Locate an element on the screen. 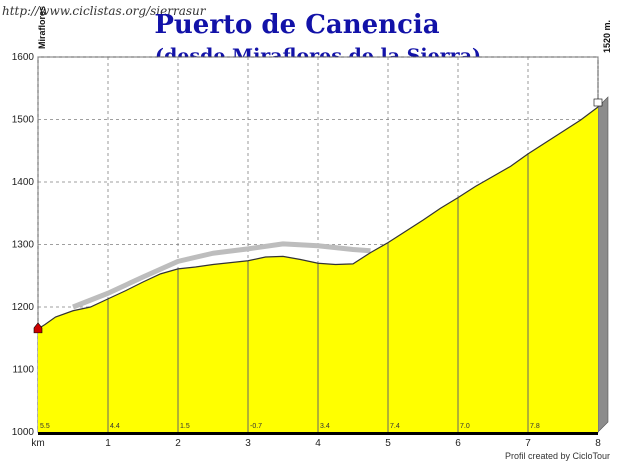 Image resolution: width=640 pixels, height=468 pixels. x-tick-label: 7 is located at coordinates (528, 443).